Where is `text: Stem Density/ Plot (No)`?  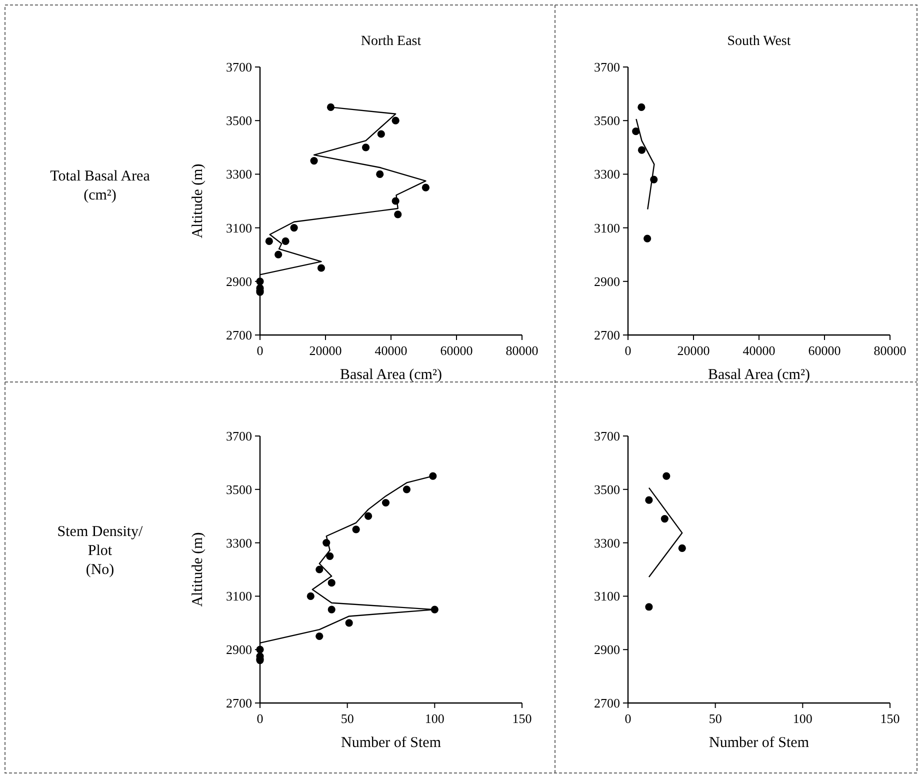
text: Stem Density/ Plot (No) is located at coordinates (100, 551).